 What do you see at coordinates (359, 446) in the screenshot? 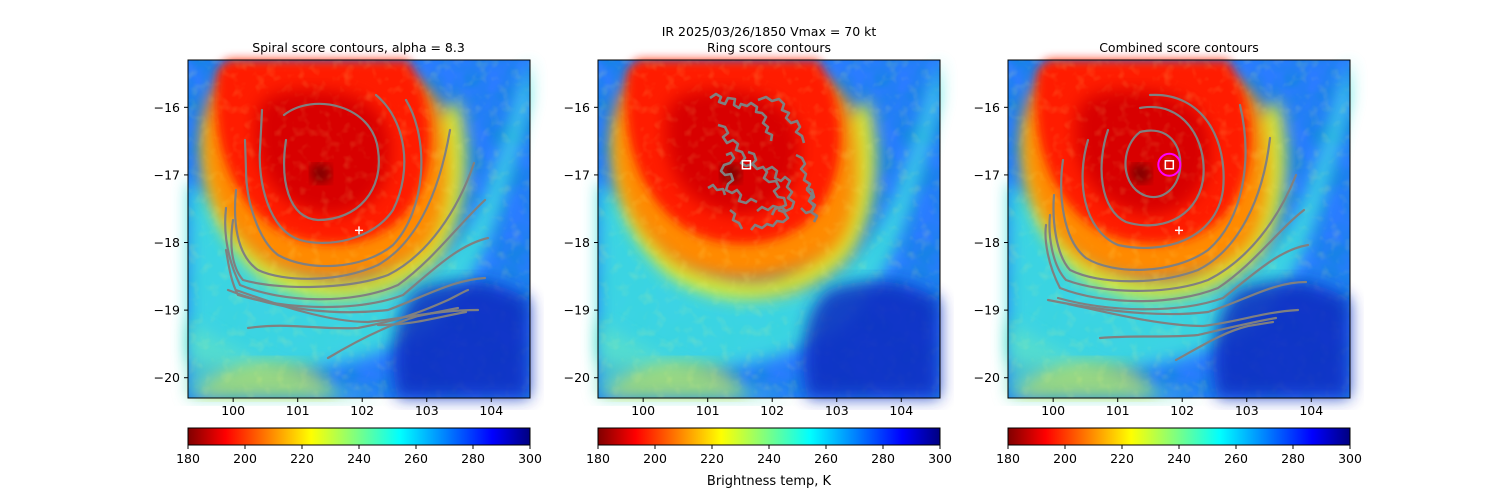
I see `colorbar-spiral: 180 200 220 240 260 280 300` at bounding box center [359, 446].